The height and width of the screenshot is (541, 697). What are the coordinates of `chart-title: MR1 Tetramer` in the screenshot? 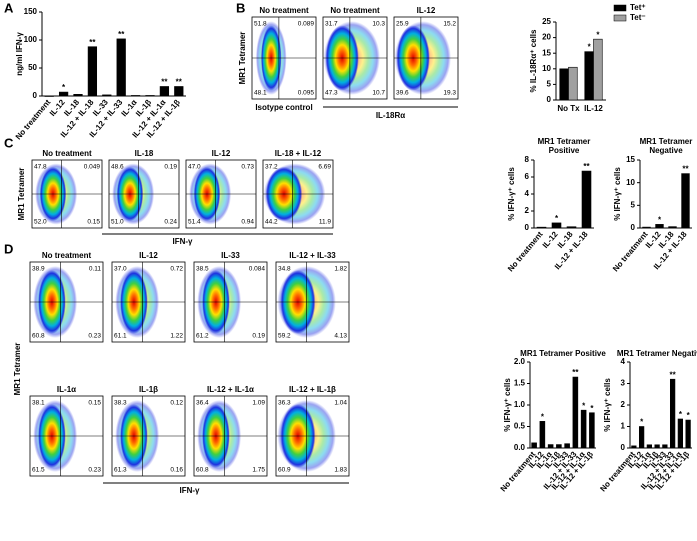 It's located at (666, 141).